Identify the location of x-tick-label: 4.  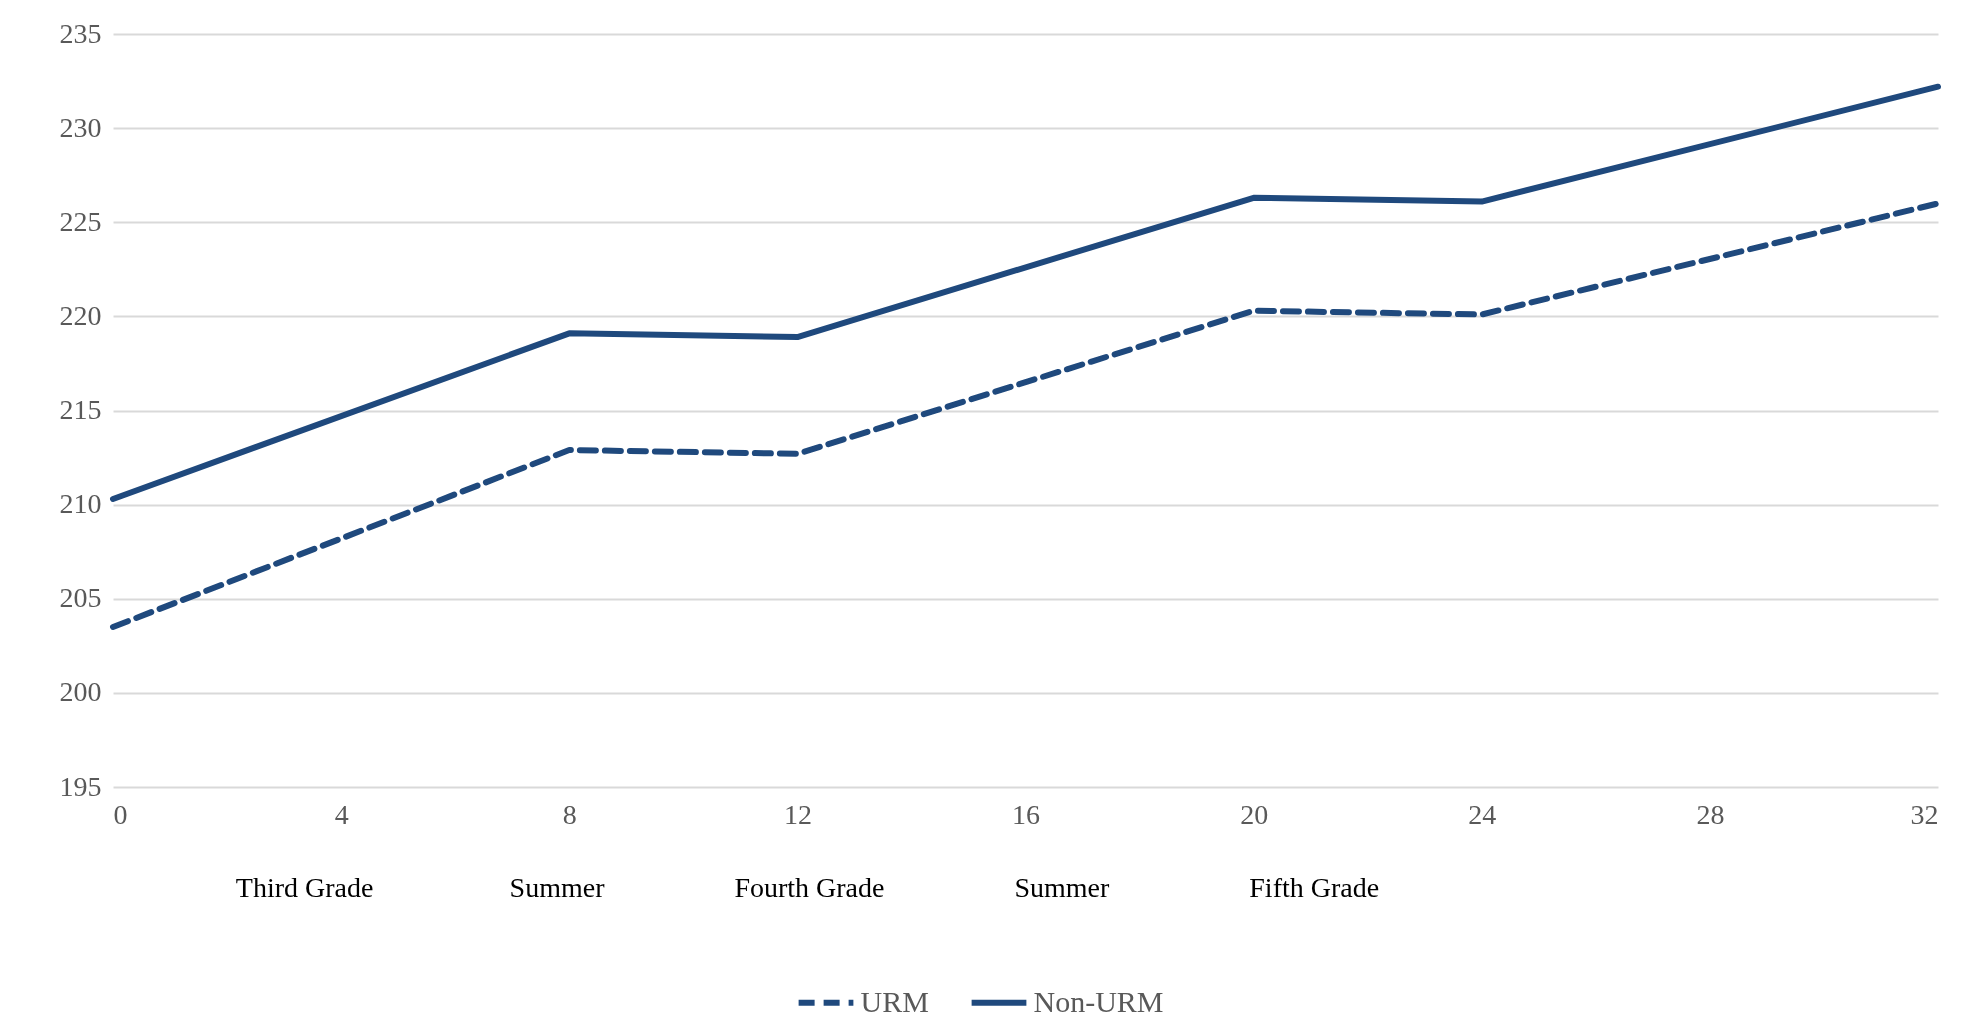
(341, 814).